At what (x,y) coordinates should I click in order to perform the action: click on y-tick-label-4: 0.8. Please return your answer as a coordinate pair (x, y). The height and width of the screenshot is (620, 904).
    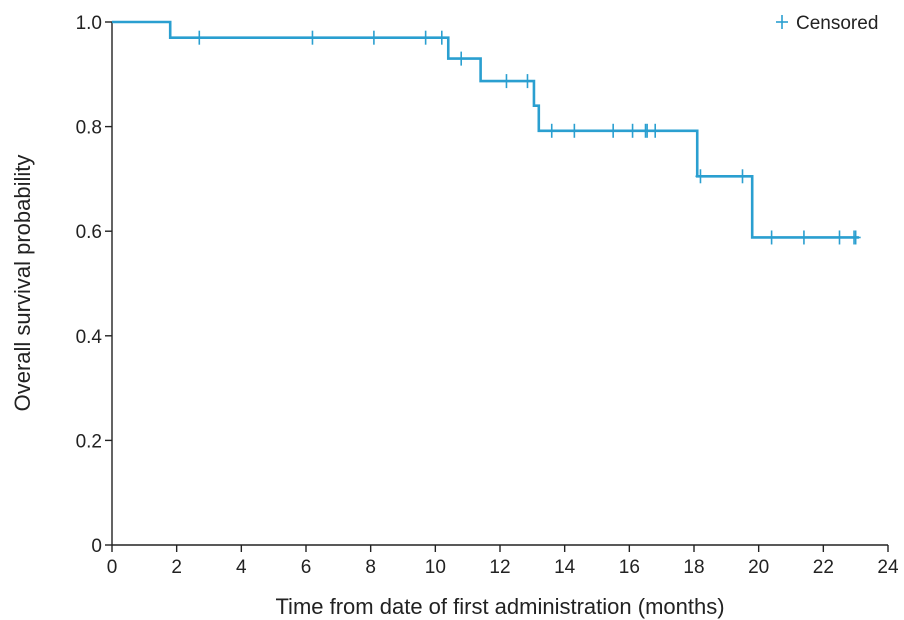
    Looking at the image, I should click on (89, 128).